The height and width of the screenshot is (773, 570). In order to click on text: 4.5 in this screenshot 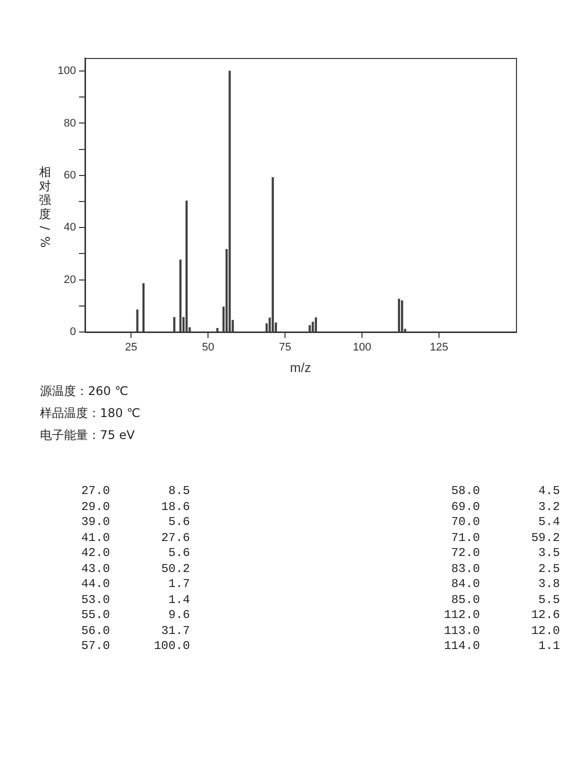, I will do `click(548, 492)`.